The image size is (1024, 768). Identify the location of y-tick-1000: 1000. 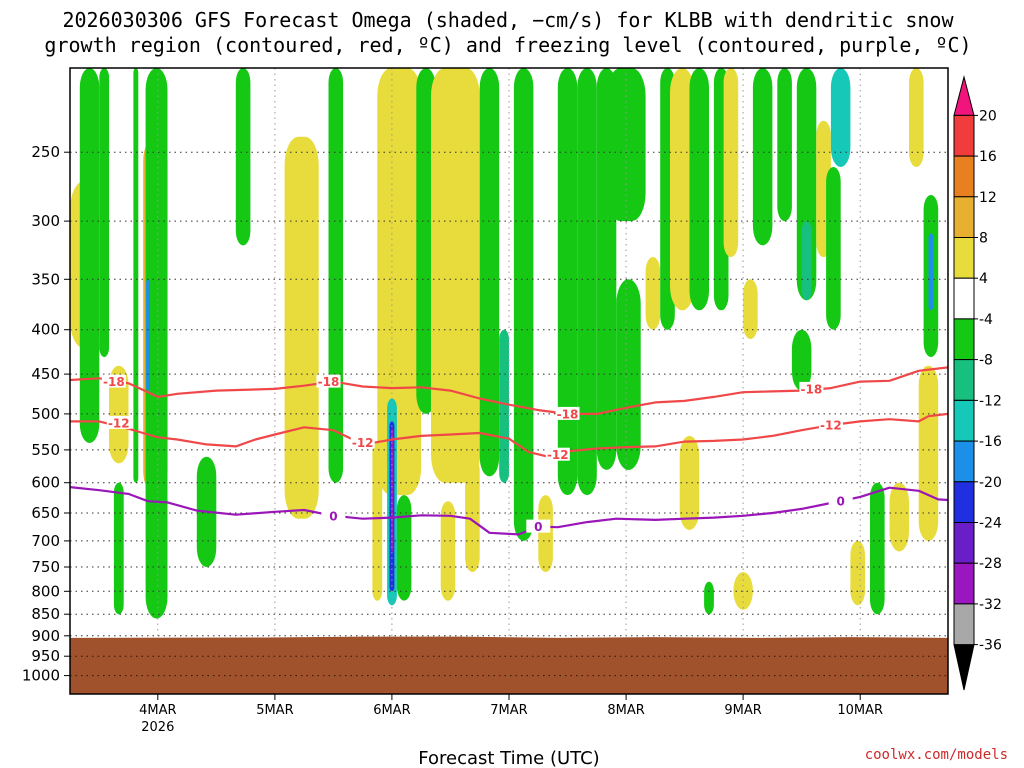
(41, 676).